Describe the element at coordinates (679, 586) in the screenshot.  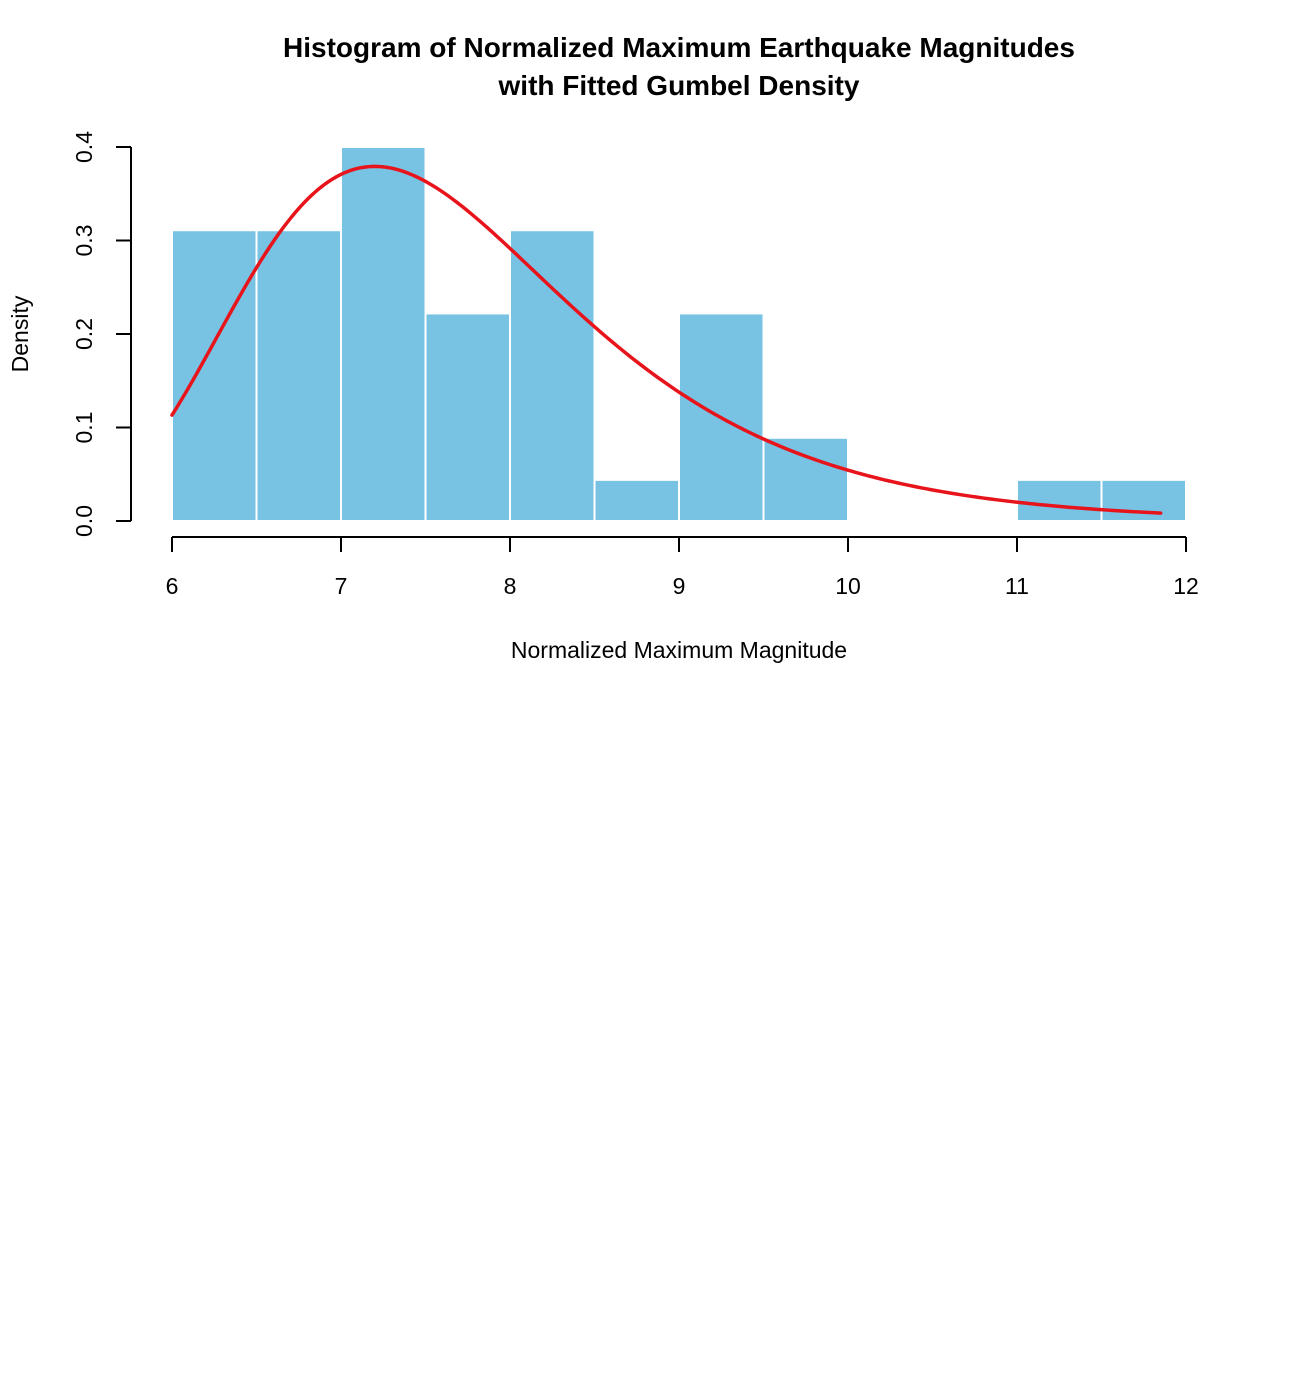
I see `x-tick-label: 9` at that location.